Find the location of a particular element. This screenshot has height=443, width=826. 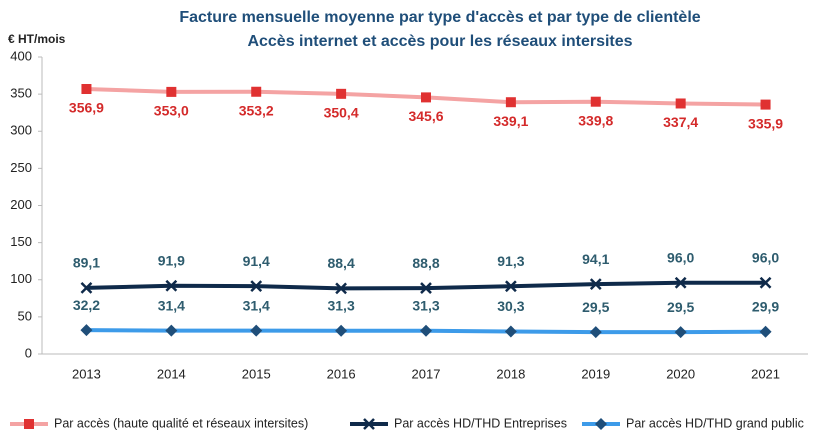

y-axis-label: € HT/mois is located at coordinates (37, 39).